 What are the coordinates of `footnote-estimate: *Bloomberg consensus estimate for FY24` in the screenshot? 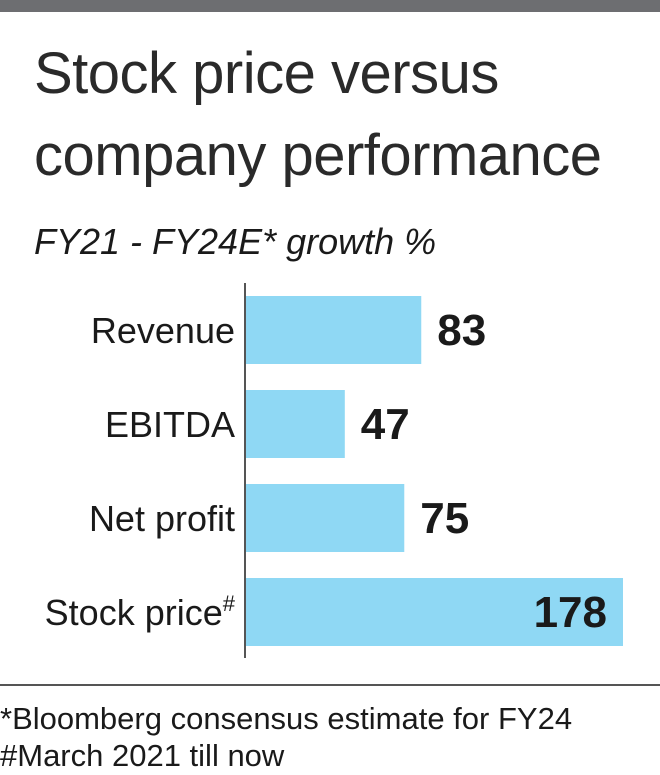 It's located at (286, 718).